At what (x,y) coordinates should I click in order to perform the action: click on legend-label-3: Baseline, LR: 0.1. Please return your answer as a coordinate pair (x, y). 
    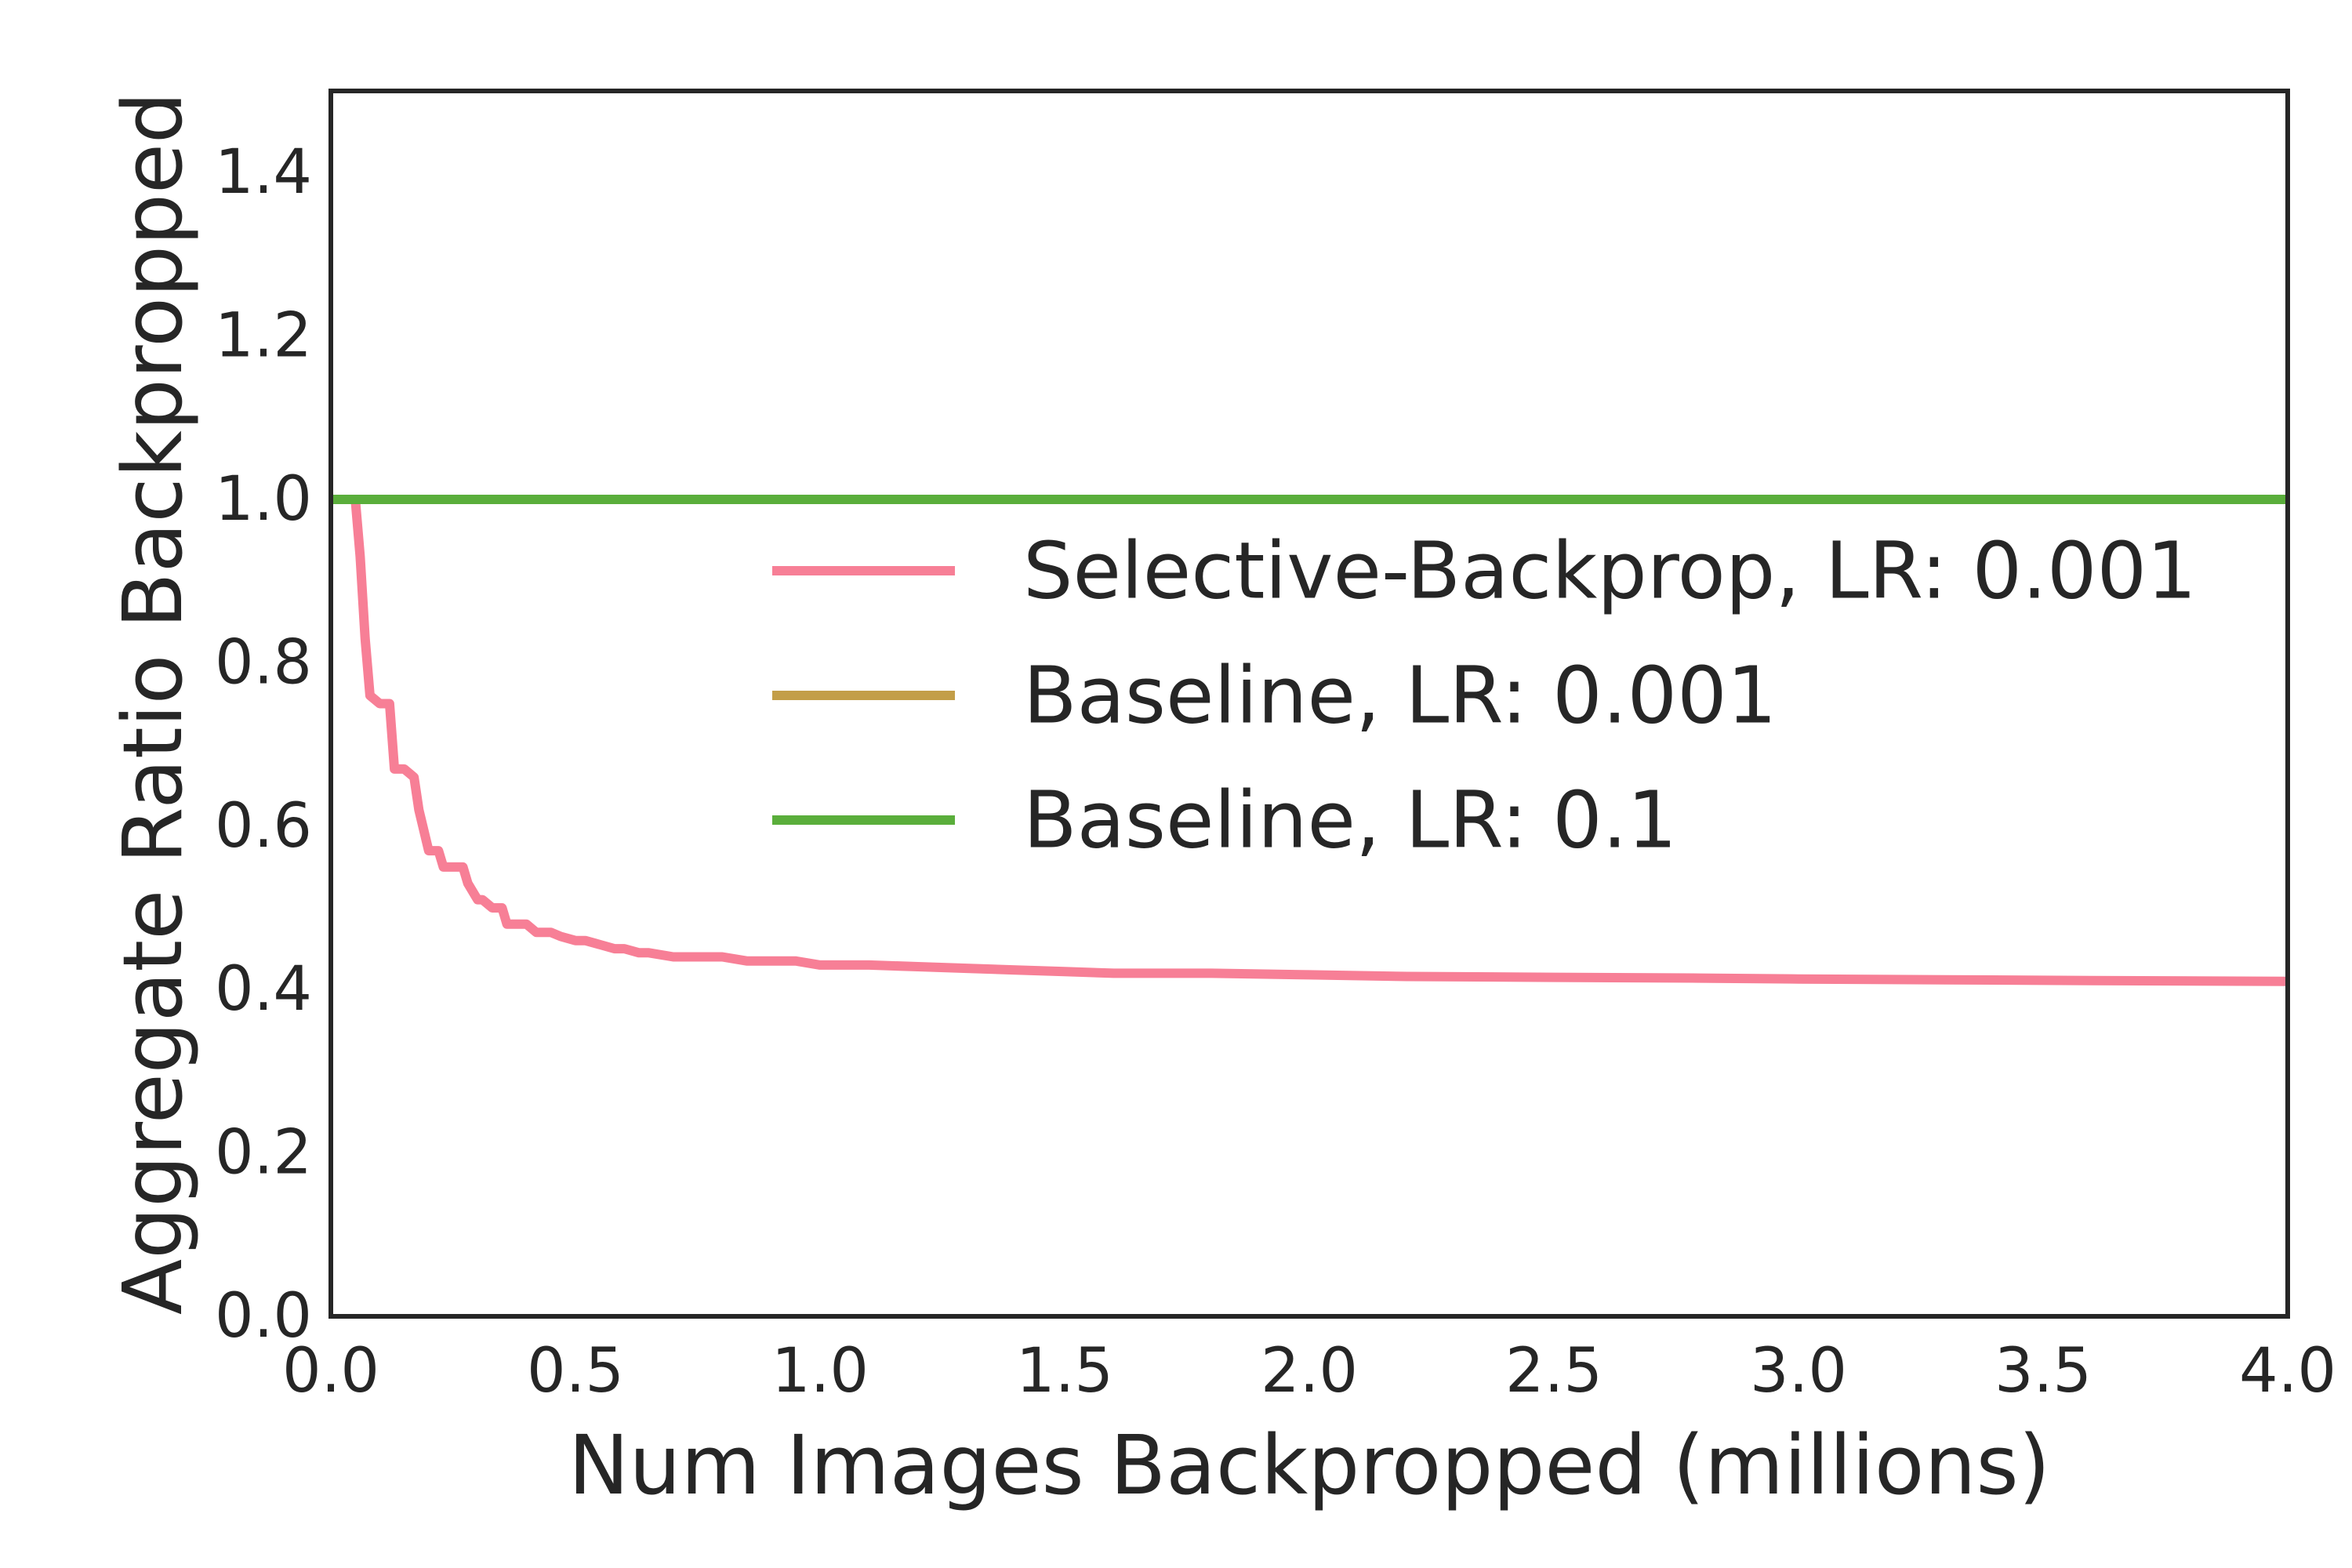
    Looking at the image, I should click on (1350, 820).